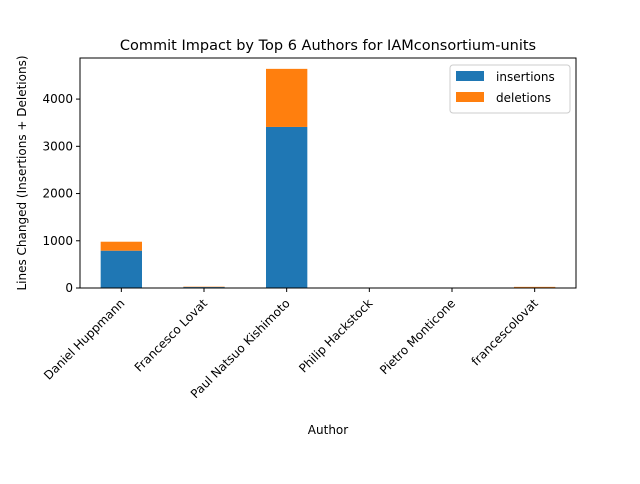 The height and width of the screenshot is (484, 640). Describe the element at coordinates (470, 76) in the screenshot. I see `legend-swatch-insertions` at that location.